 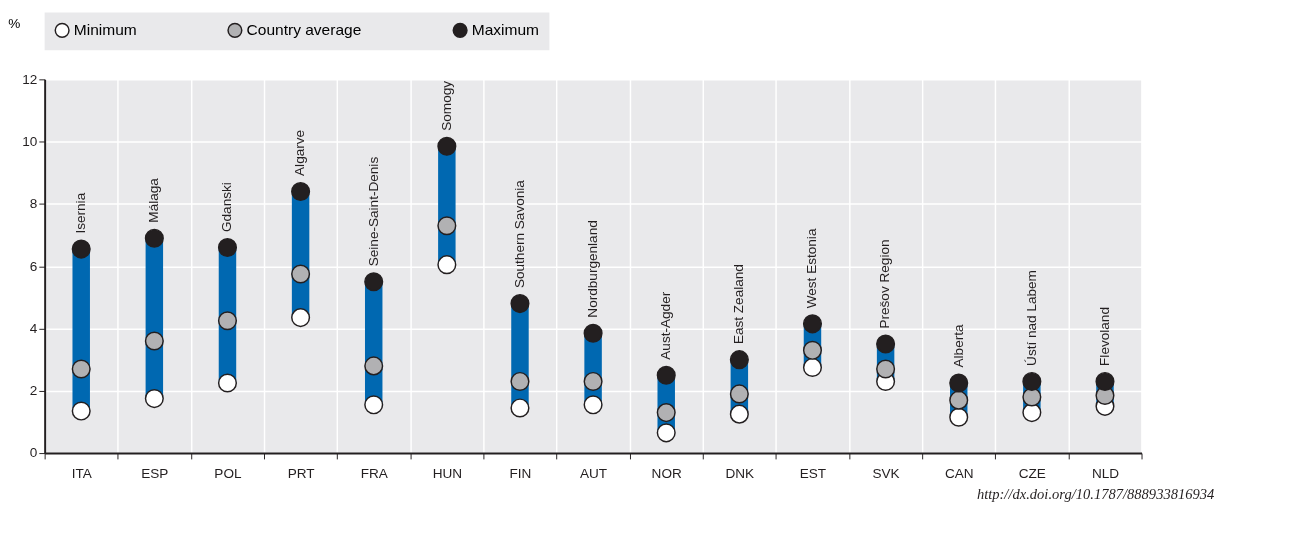 I want to click on x-tick-label: AUT, so click(x=594, y=473).